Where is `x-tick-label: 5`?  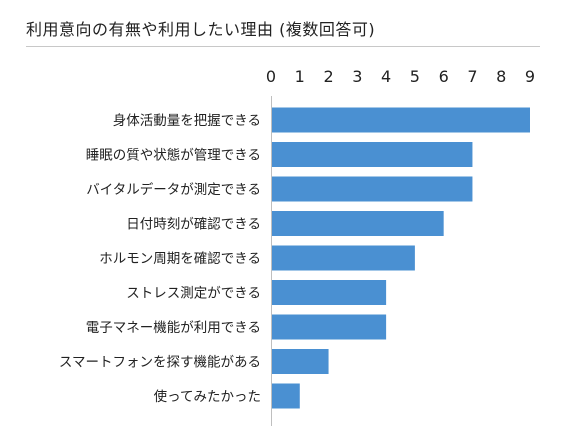
x-tick-label: 5 is located at coordinates (415, 76).